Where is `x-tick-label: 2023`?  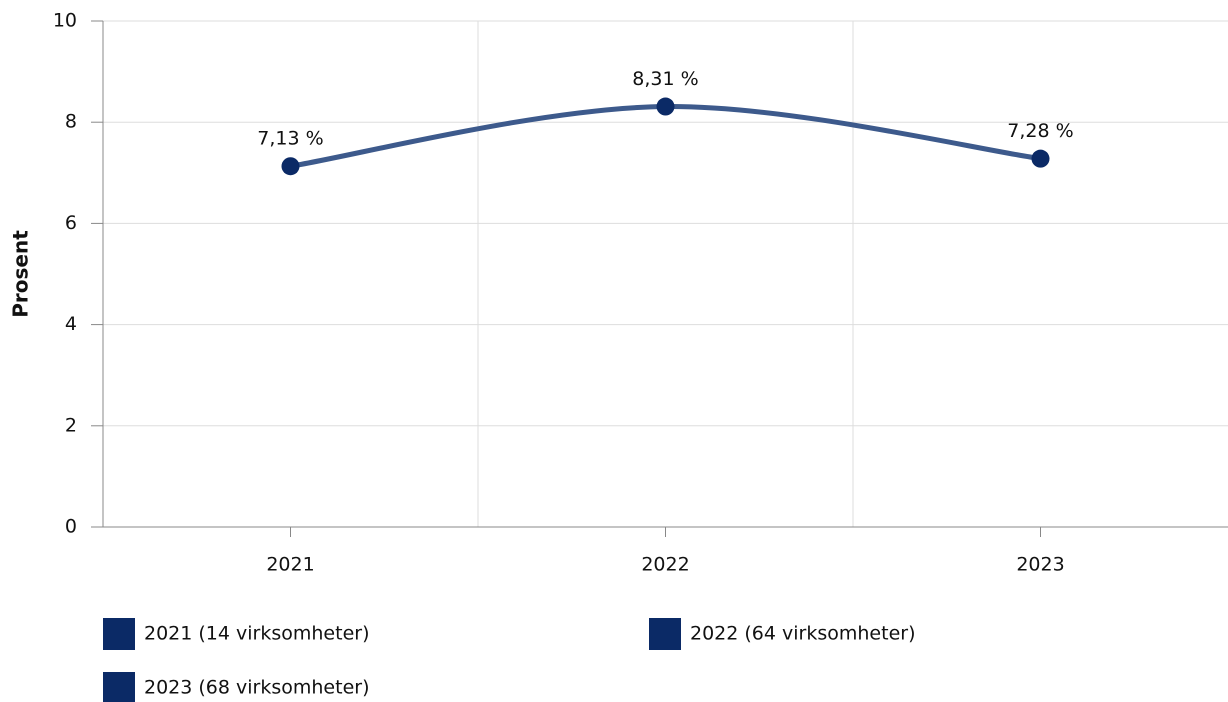 x-tick-label: 2023 is located at coordinates (1040, 565).